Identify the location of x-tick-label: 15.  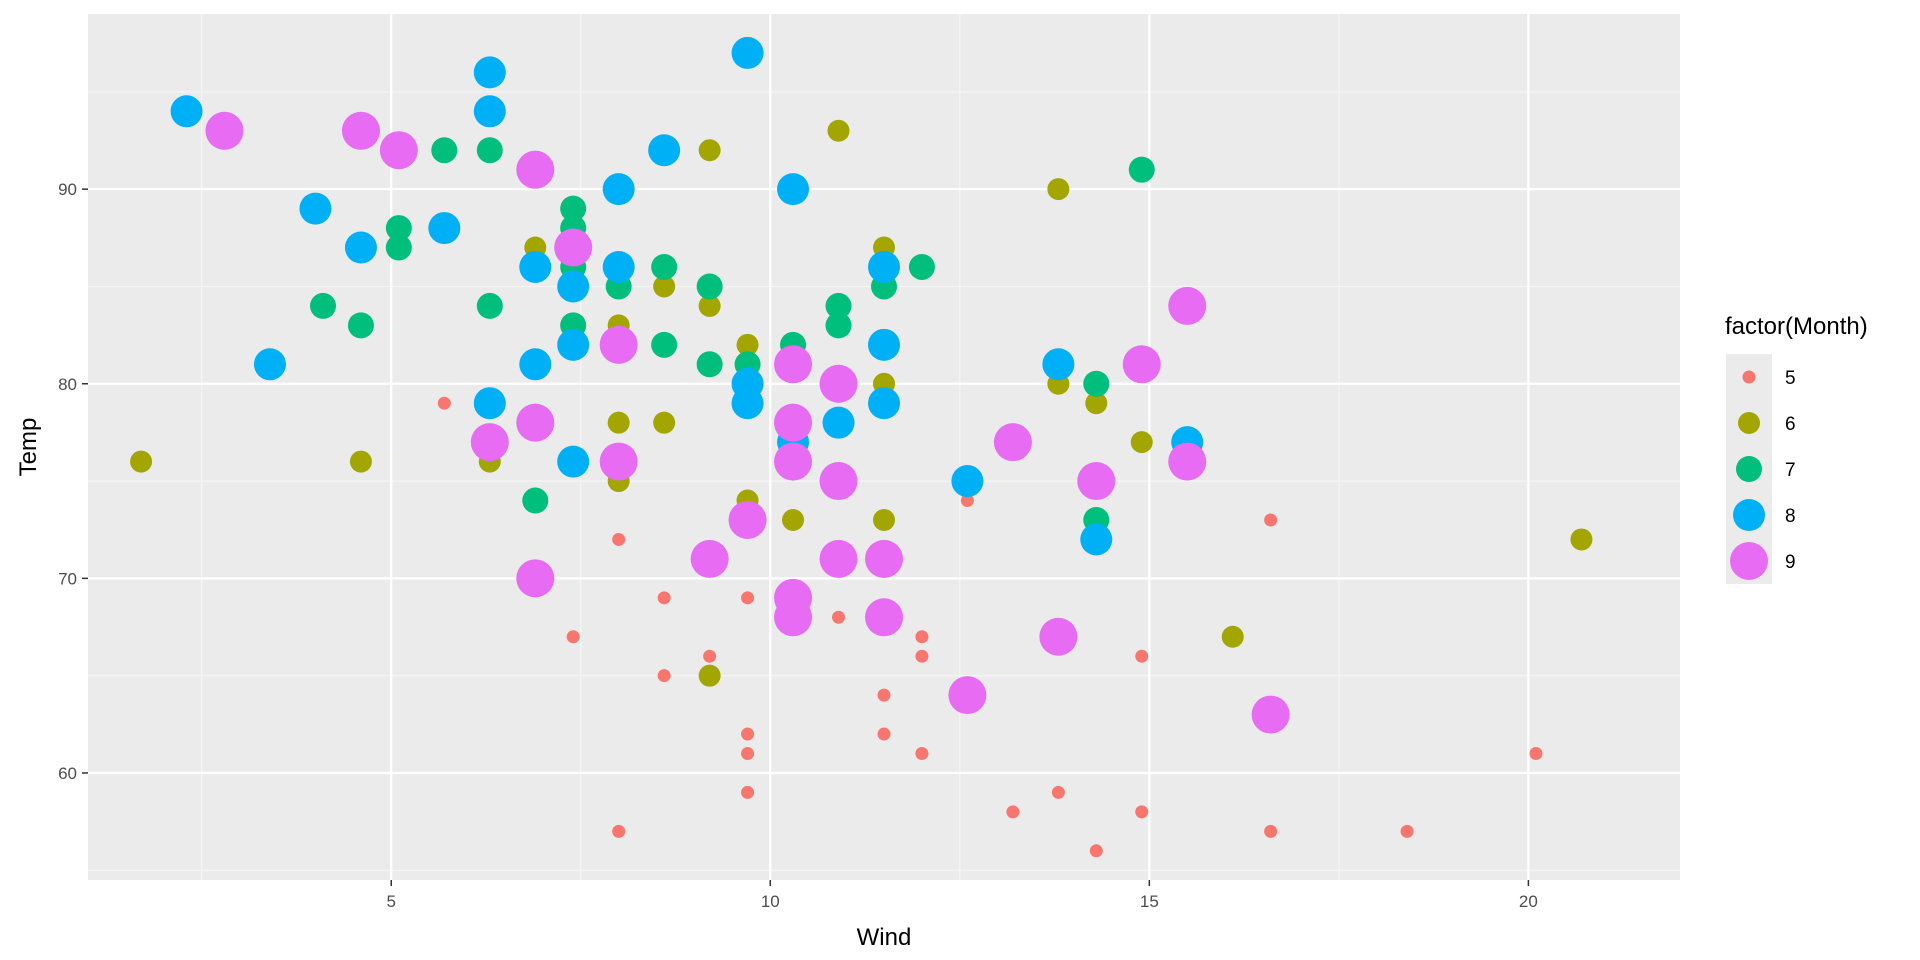
(1149, 901).